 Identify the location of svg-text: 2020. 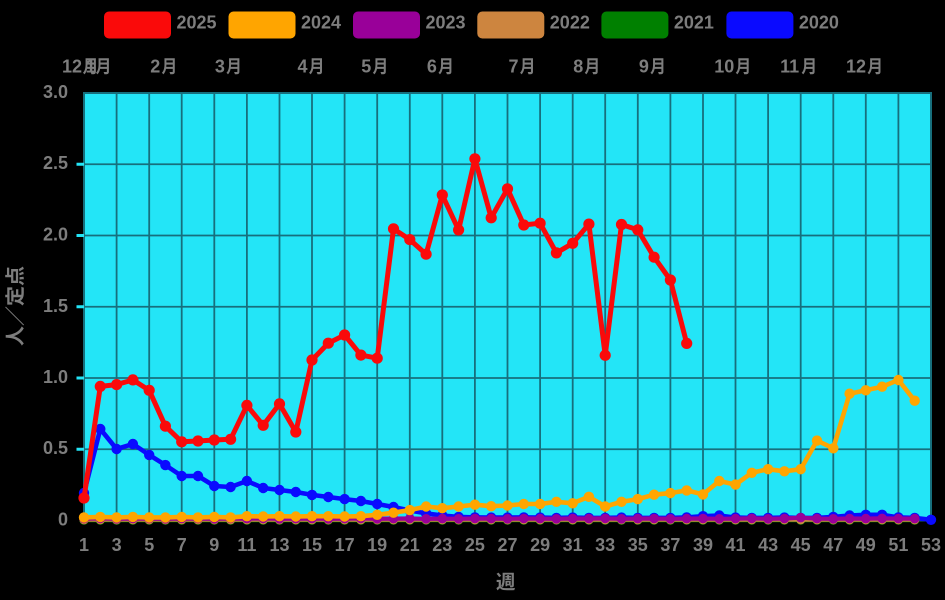
(819, 23).